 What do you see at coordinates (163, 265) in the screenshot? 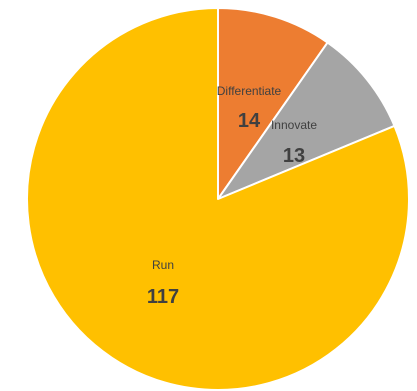
I see `slice-label-run: Run` at bounding box center [163, 265].